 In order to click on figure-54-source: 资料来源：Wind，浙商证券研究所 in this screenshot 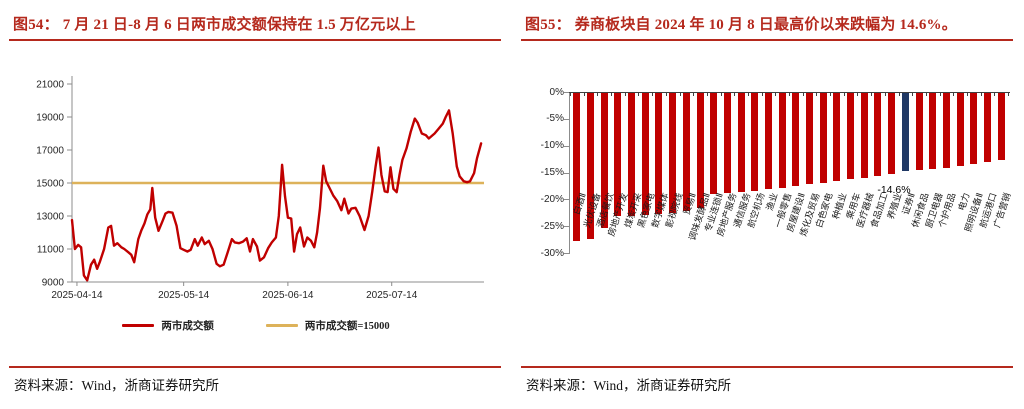, I will do `click(116, 385)`.